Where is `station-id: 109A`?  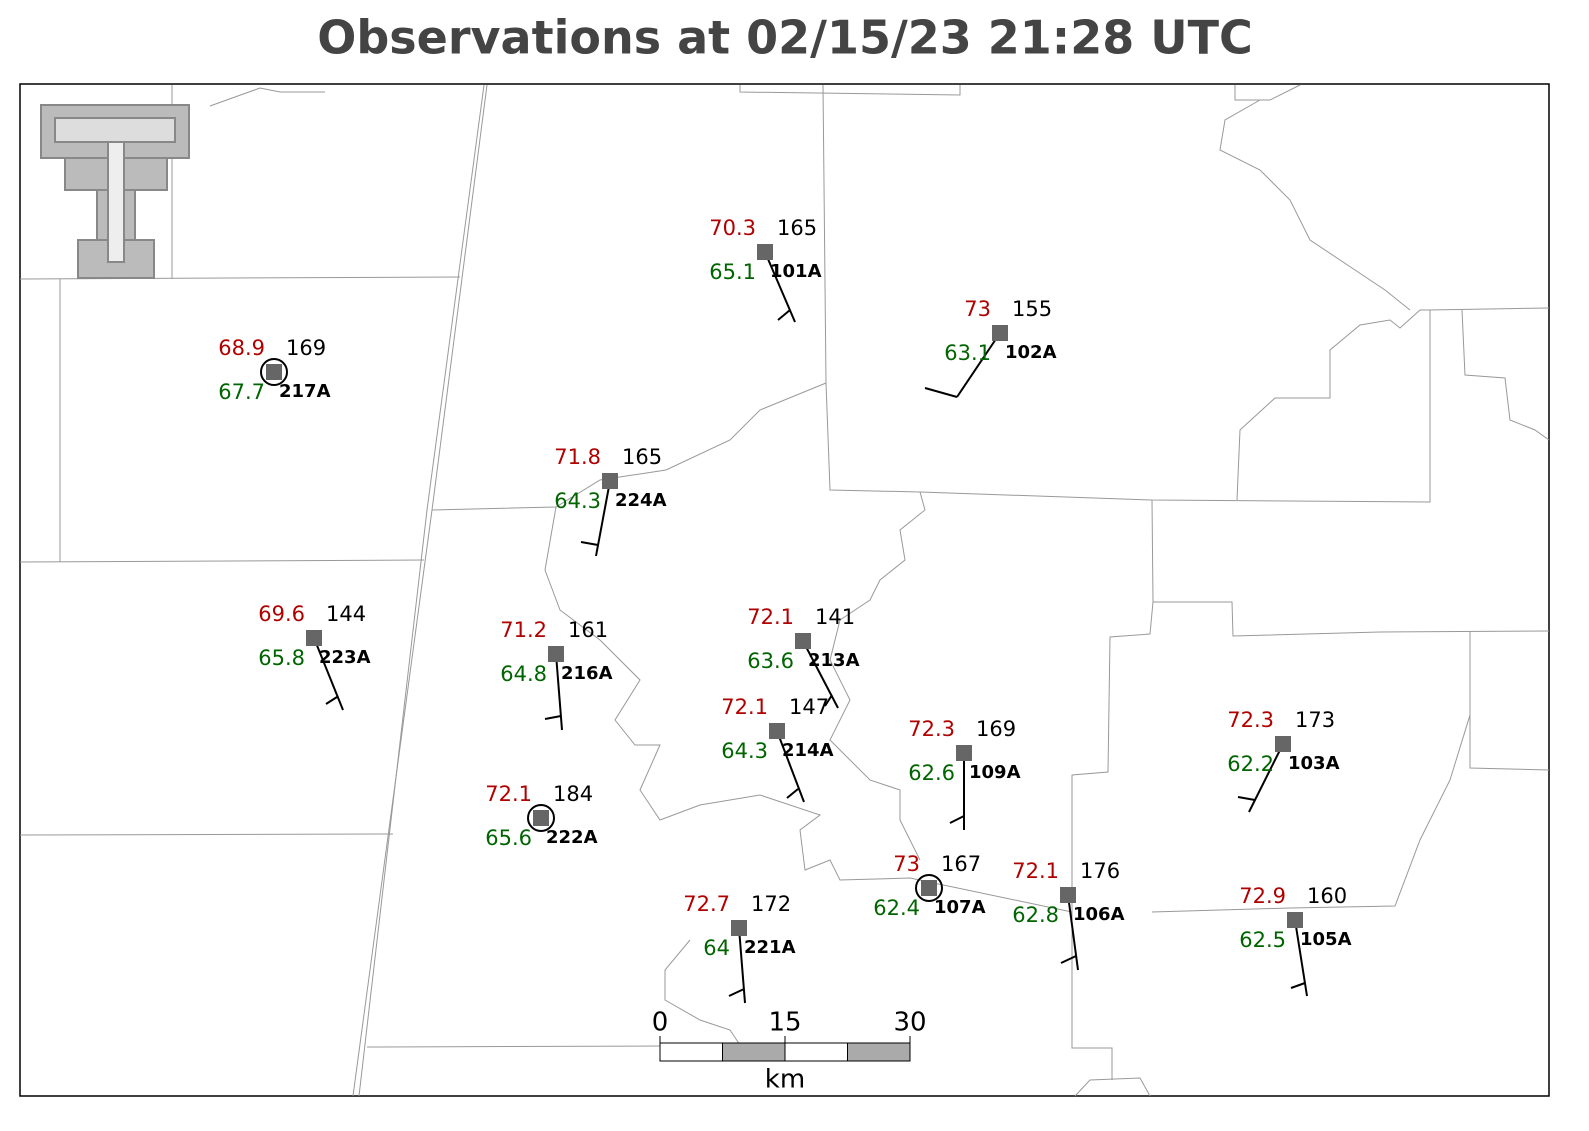 station-id: 109A is located at coordinates (995, 772).